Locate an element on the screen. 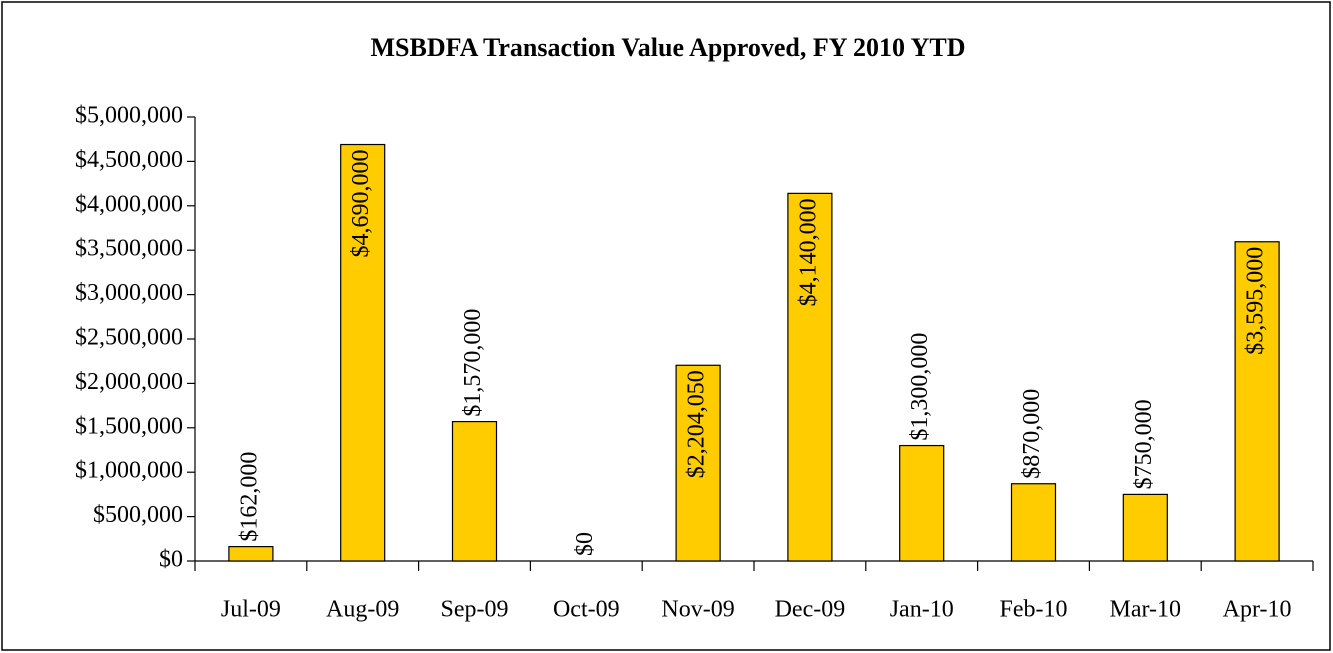 The height and width of the screenshot is (653, 1333). value-label: $0 is located at coordinates (585, 544).